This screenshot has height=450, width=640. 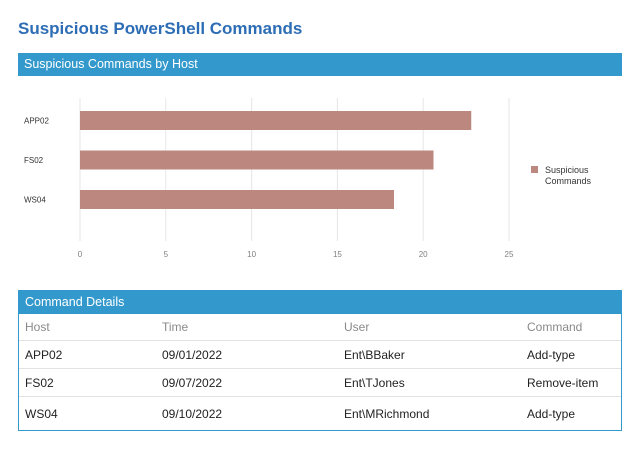 What do you see at coordinates (87, 327) in the screenshot?
I see `column-header-host: Host` at bounding box center [87, 327].